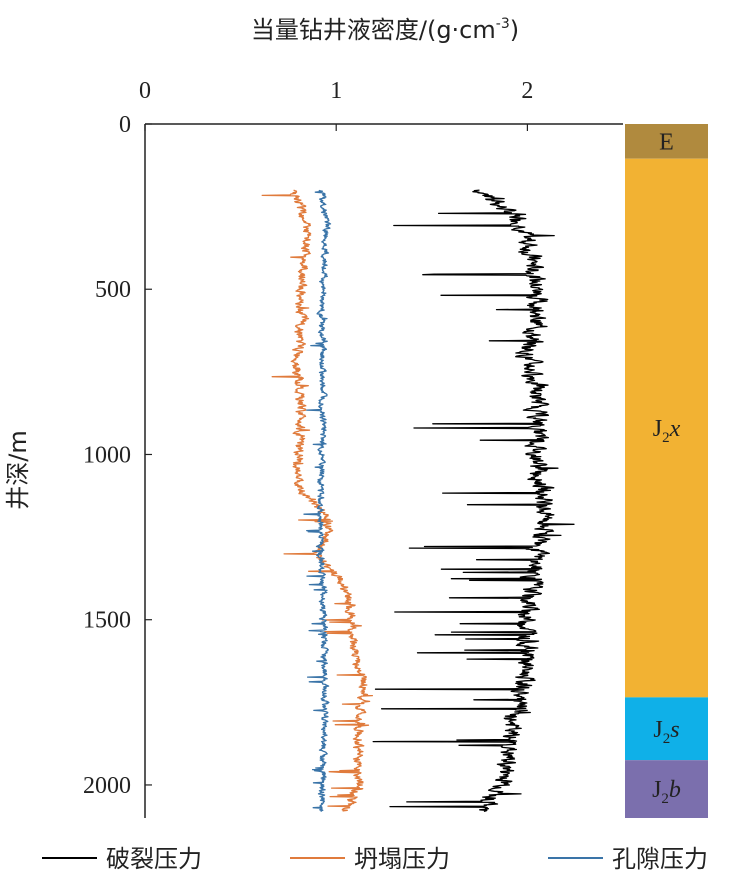 The image size is (747, 876). I want to click on stratum-label: J2s, so click(666, 732).